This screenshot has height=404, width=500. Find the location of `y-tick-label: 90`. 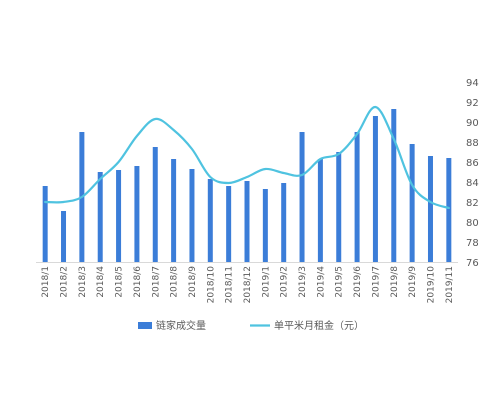

y-tick-label: 90 is located at coordinates (472, 123).